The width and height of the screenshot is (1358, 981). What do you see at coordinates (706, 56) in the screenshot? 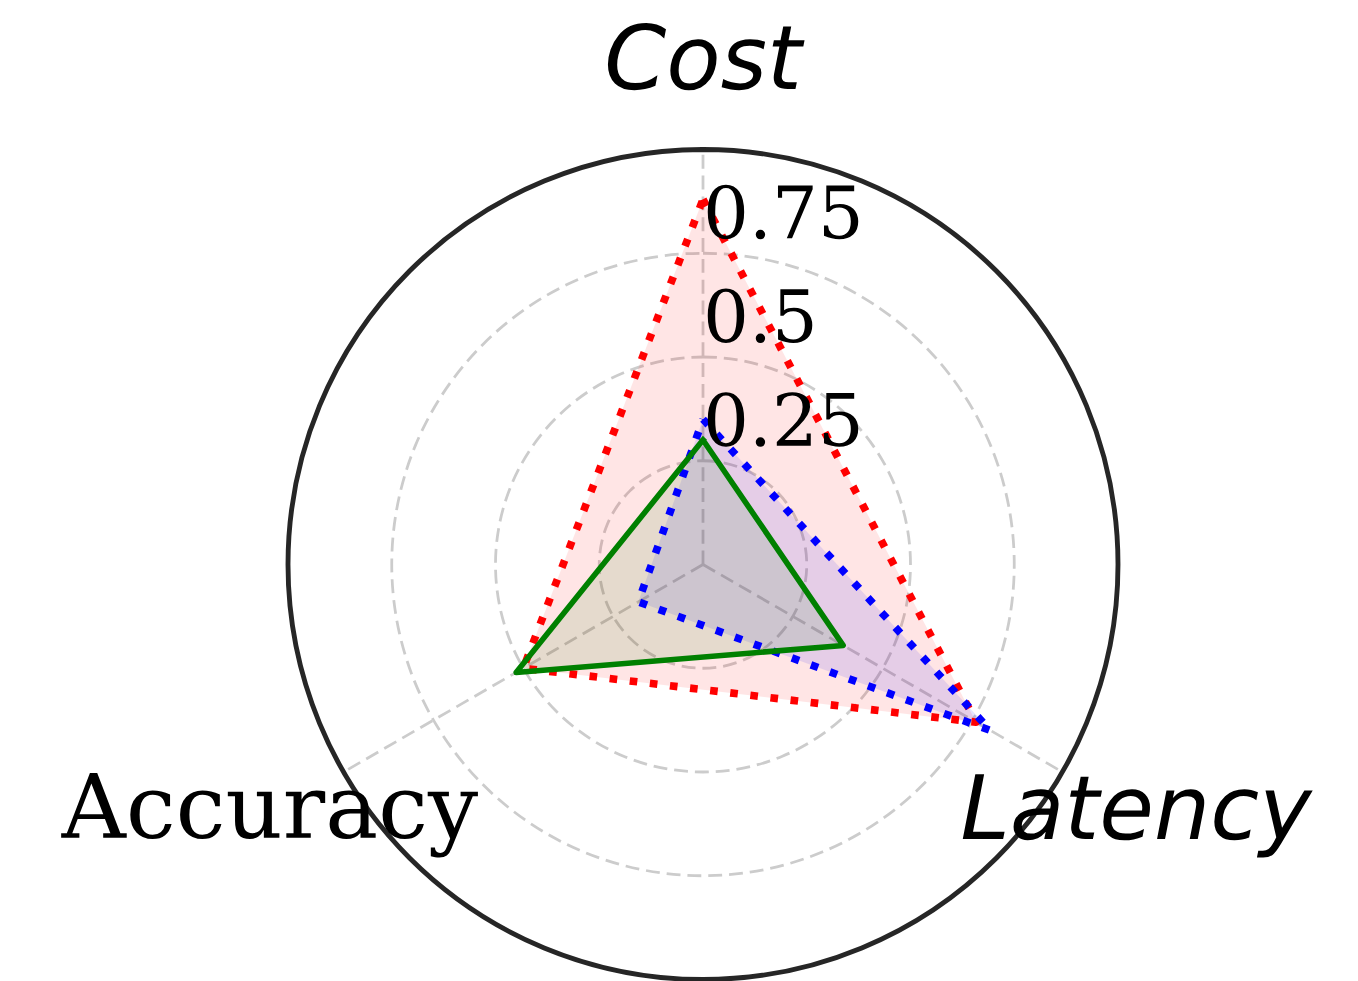
I see `spoke-label: Cost` at bounding box center [706, 56].